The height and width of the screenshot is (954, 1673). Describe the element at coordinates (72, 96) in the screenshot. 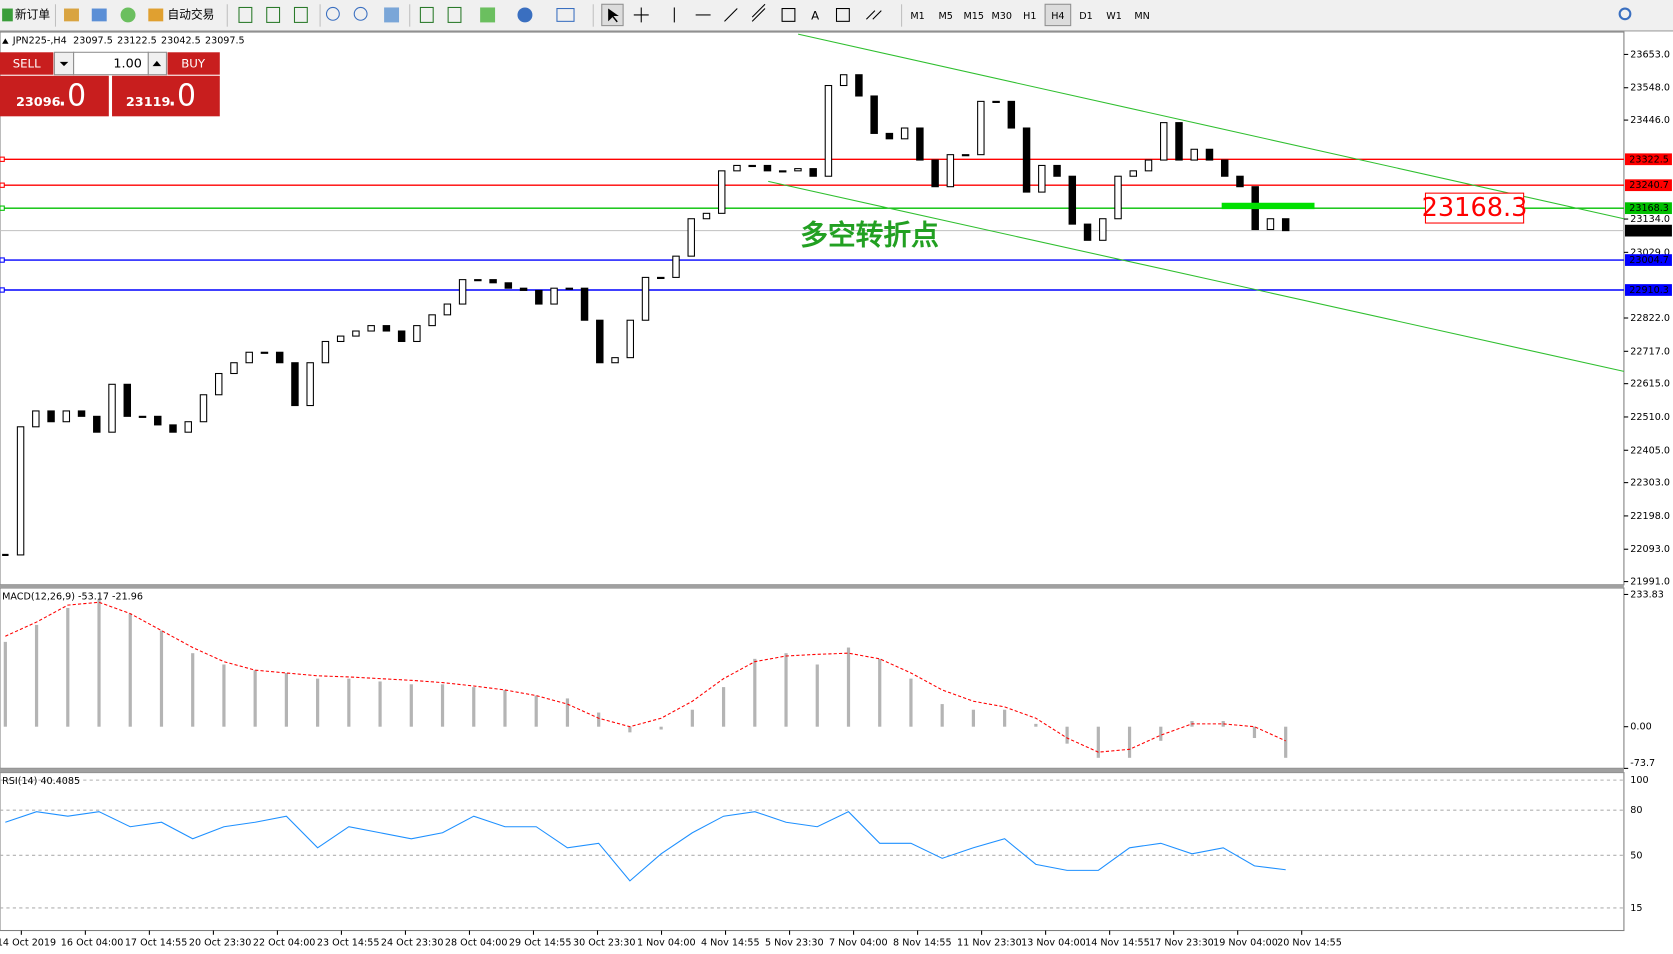

I see `bid-fraction: .0` at that location.